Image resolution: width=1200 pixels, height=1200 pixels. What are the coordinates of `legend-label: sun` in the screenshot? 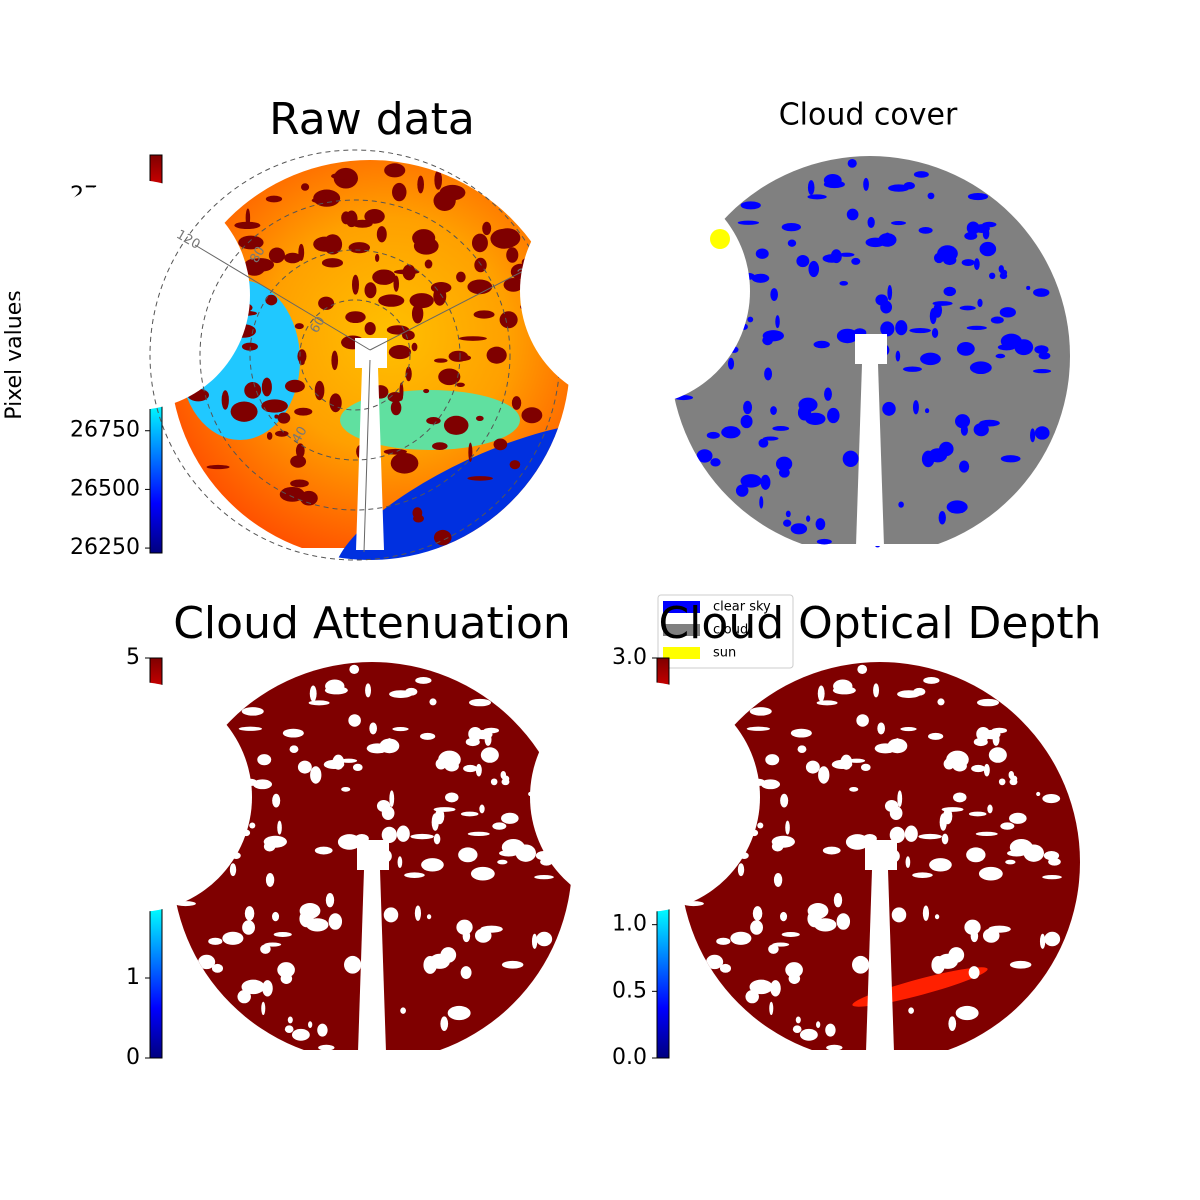 It's located at (724, 653).